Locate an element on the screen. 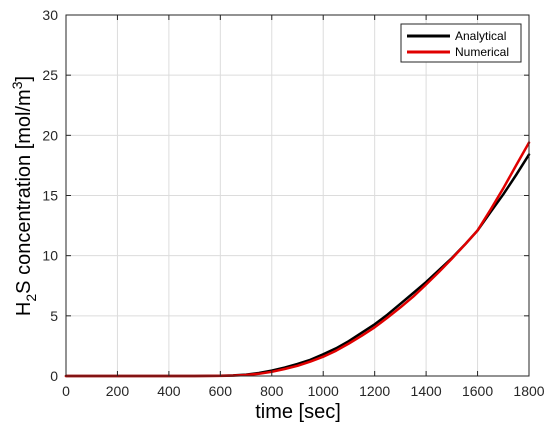 The height and width of the screenshot is (433, 550). x-tick-label: 200 is located at coordinates (118, 391).